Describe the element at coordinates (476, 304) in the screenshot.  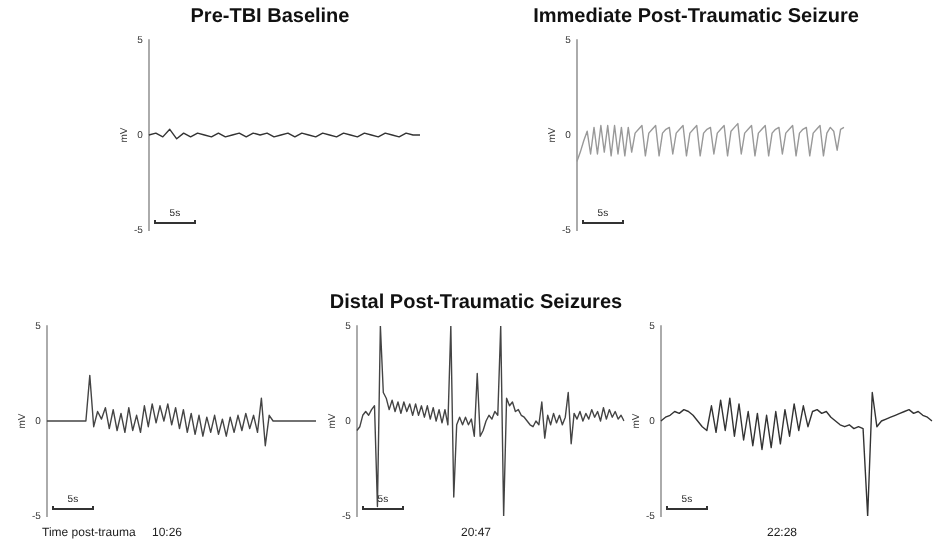
I see `chart-title: Distal Post-Traumatic Seizures` at that location.